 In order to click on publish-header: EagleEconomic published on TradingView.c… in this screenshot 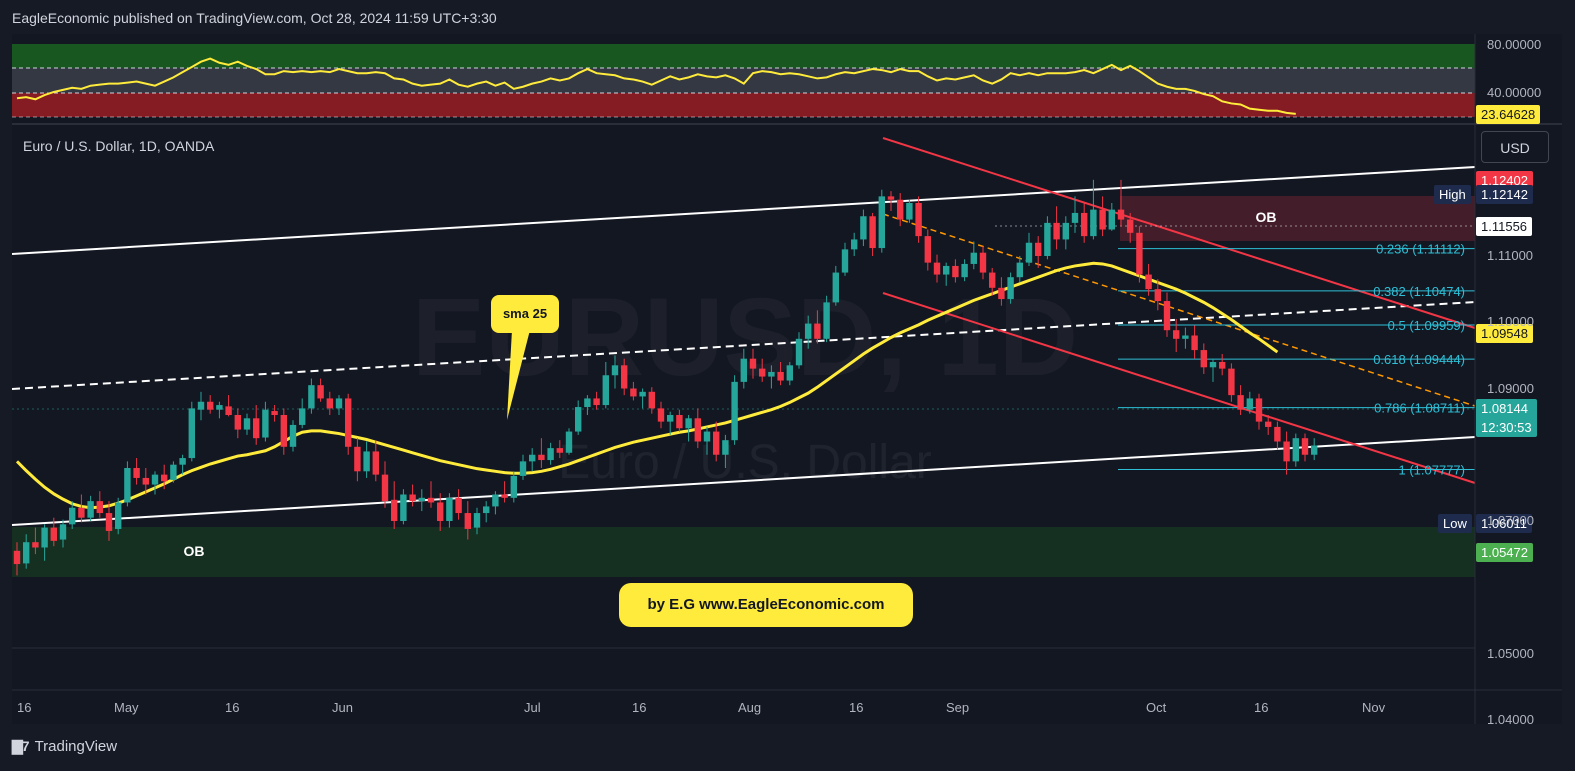, I will do `click(254, 18)`.